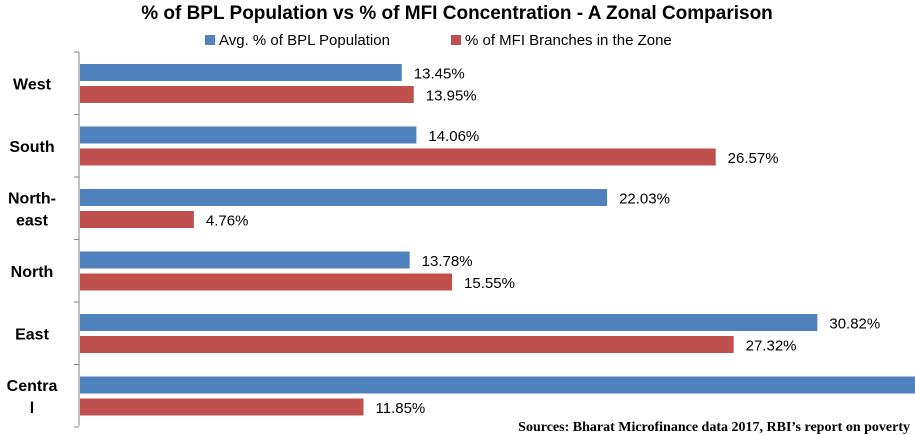  What do you see at coordinates (32, 246) in the screenshot?
I see `category-labels: West South North-east North East Centra l` at bounding box center [32, 246].